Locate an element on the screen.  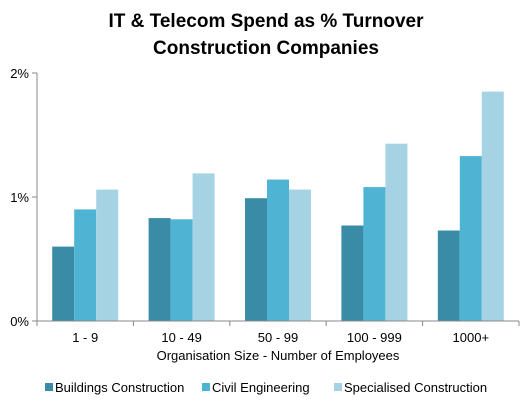
x-tick-label: 1000+ is located at coordinates (471, 337).